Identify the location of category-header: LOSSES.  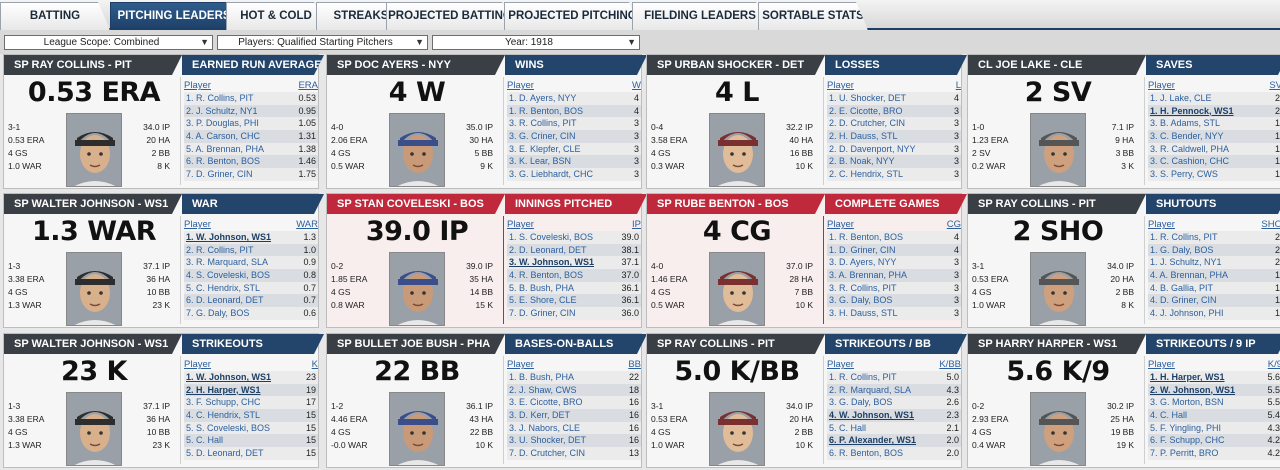
(896, 65).